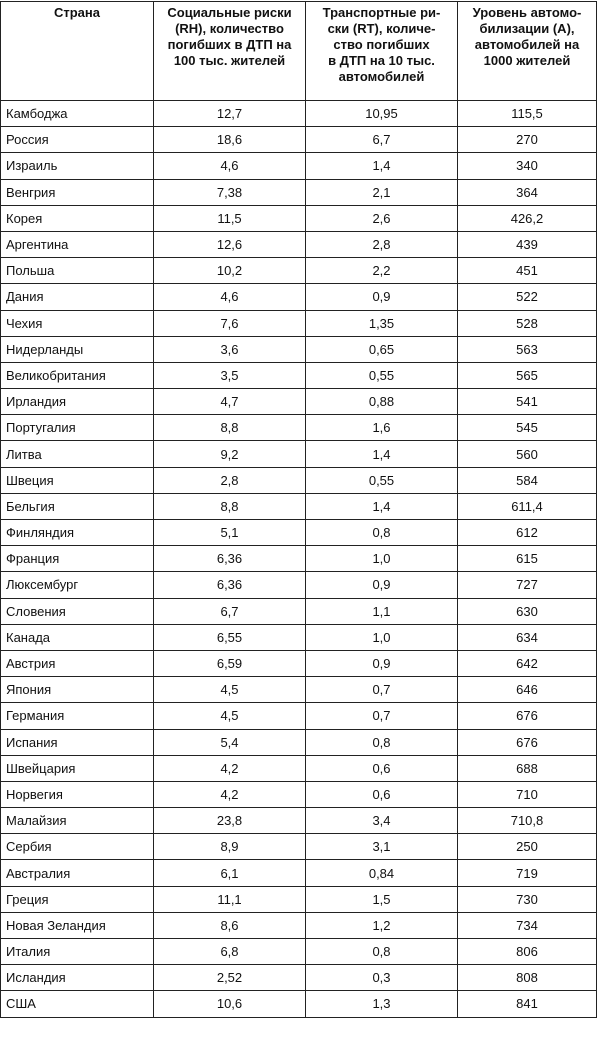  I want to click on value-cell: 560, so click(527, 454).